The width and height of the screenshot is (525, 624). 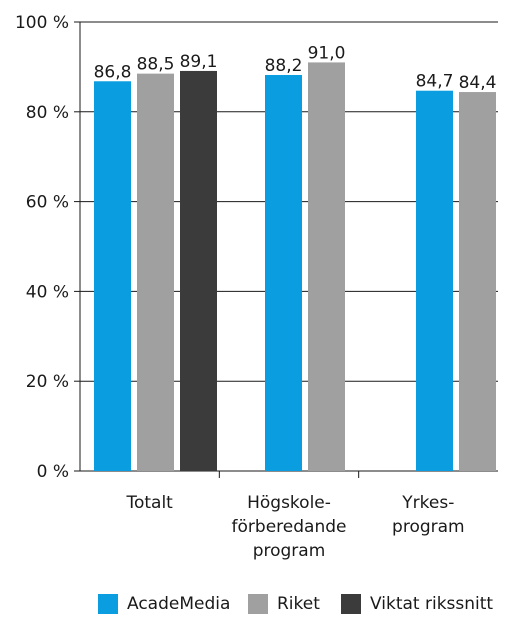 I want to click on legend-label-riket: Riket, so click(x=298, y=604).